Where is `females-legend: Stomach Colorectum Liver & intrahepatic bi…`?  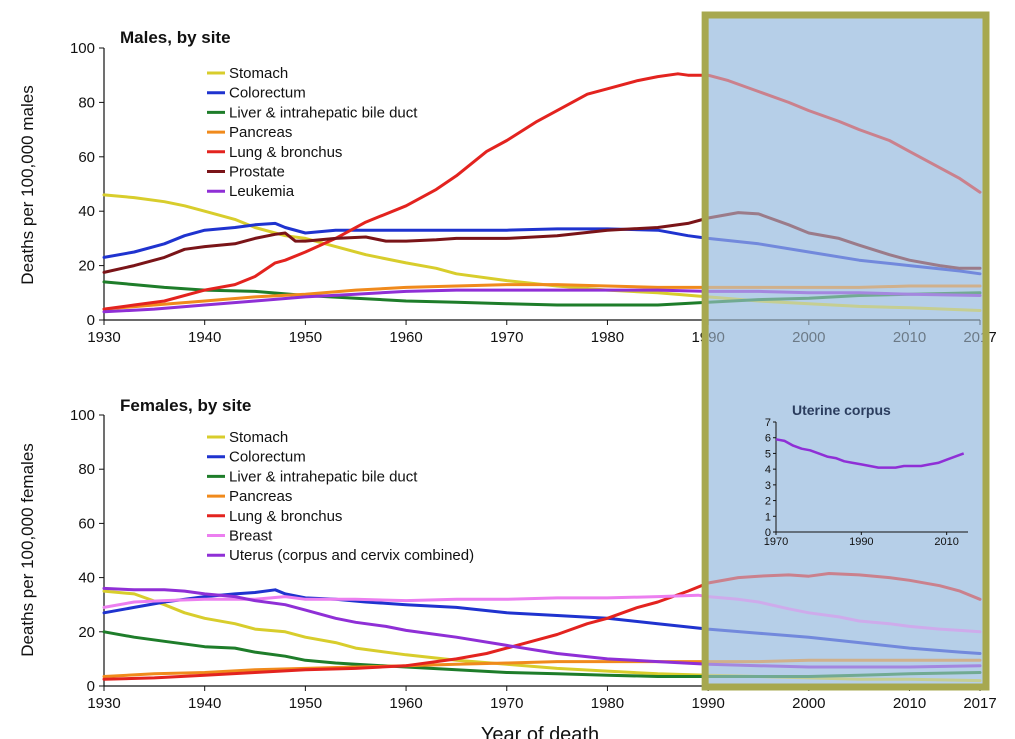 females-legend: Stomach Colorectum Liver & intrahepatic bi… is located at coordinates (340, 496).